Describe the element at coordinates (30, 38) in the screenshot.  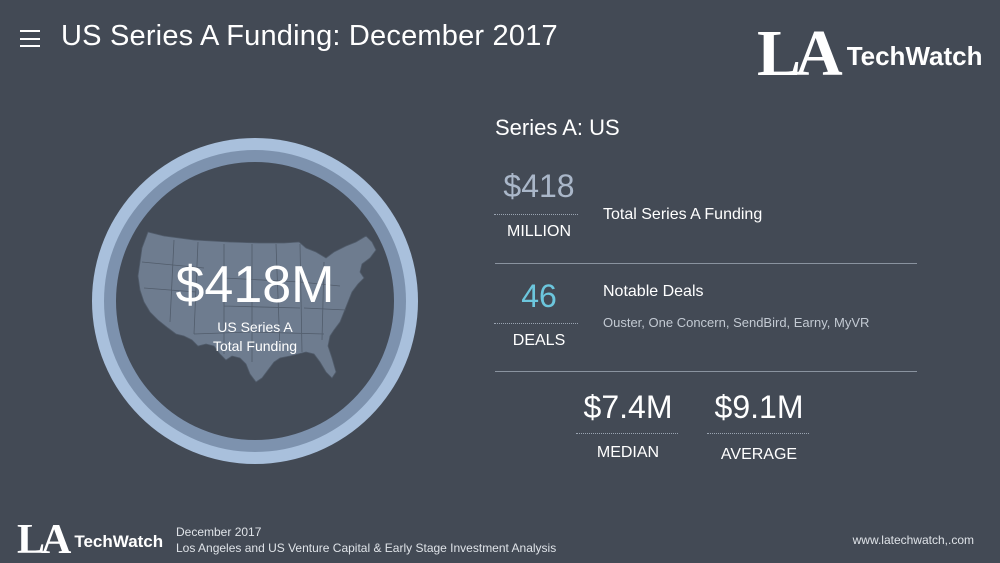
I see `hamburger-menu-icon` at that location.